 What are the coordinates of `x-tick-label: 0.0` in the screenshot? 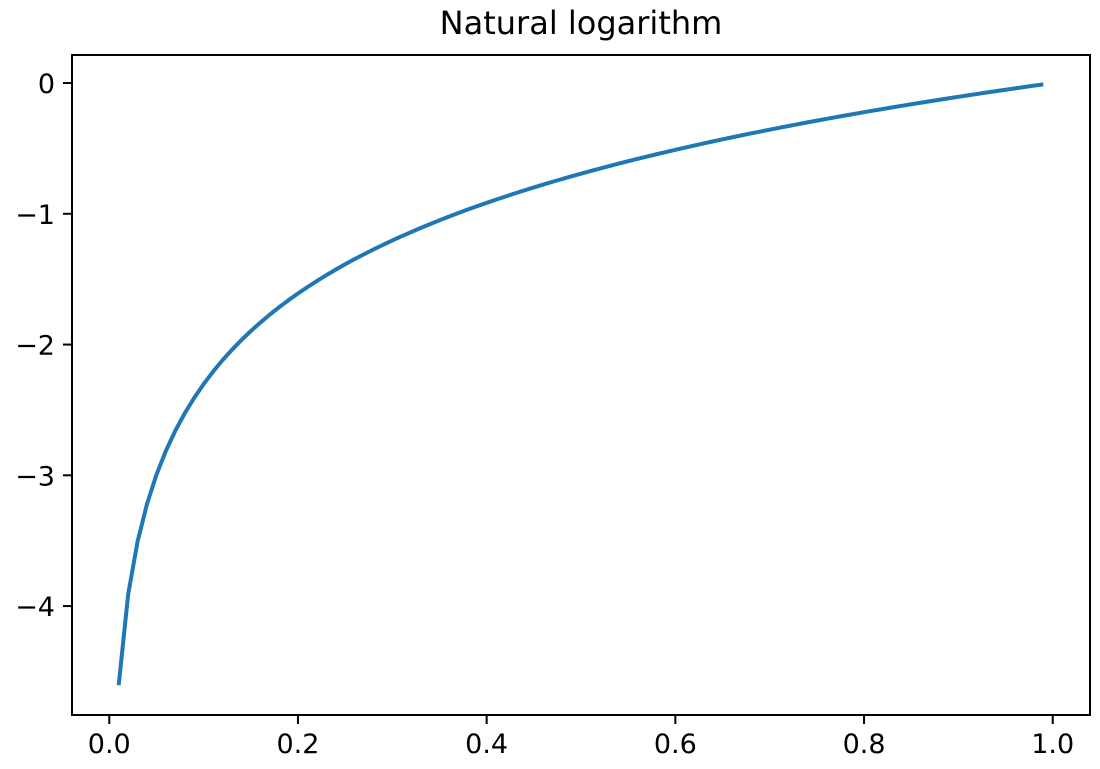 It's located at (109, 744).